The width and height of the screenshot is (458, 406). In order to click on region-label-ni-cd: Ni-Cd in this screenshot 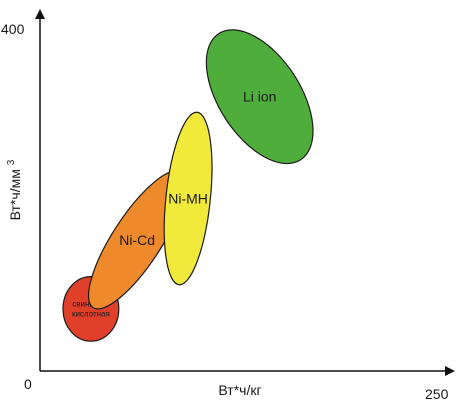, I will do `click(137, 240)`.